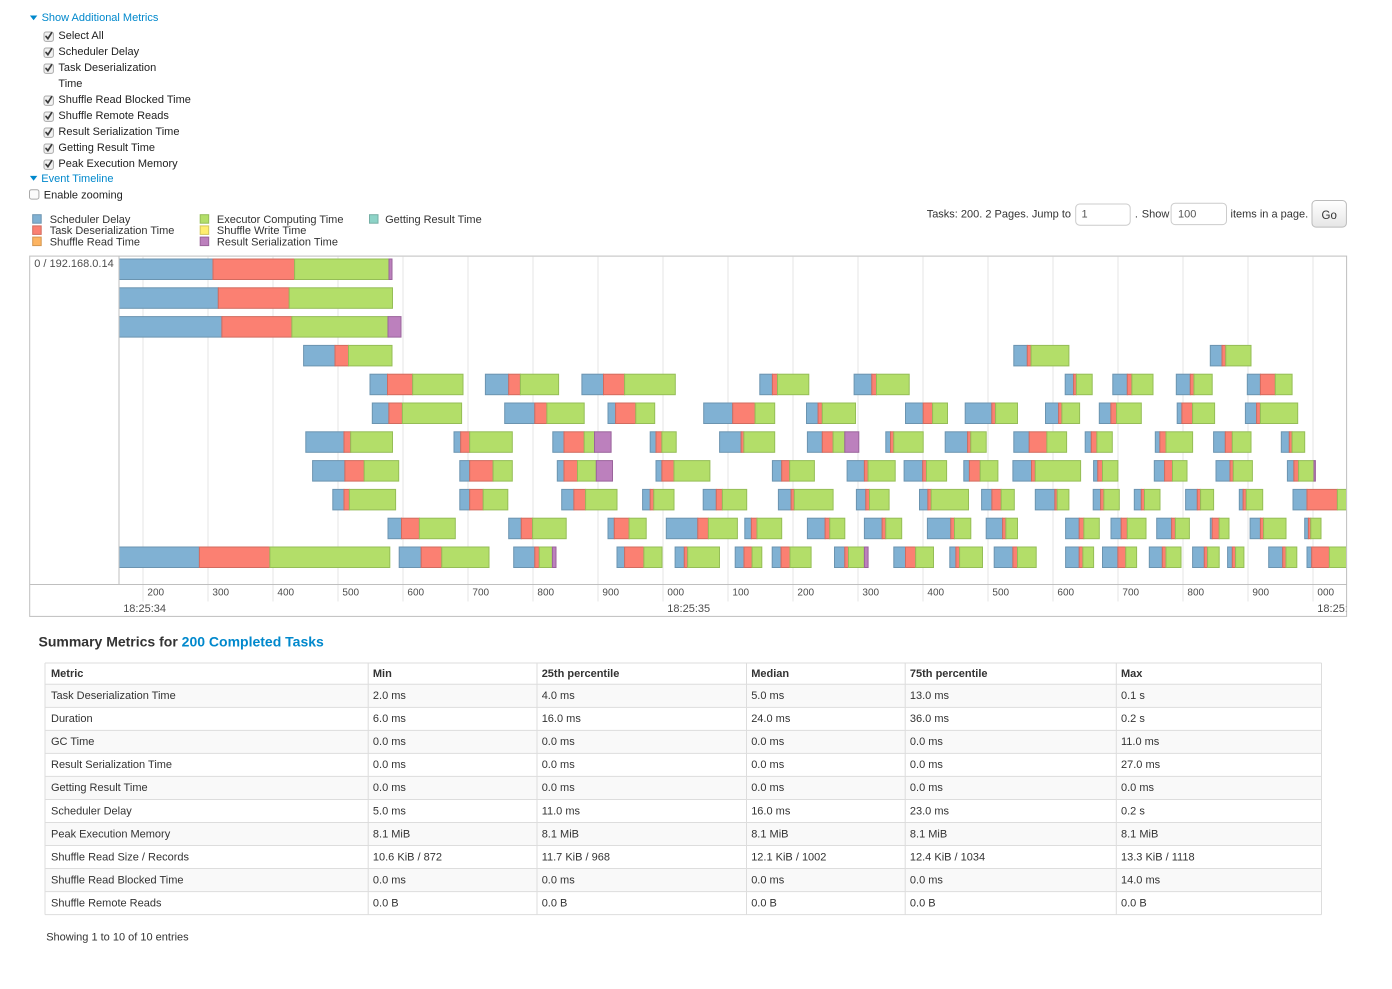 The image size is (1392, 989). Describe the element at coordinates (261, 231) in the screenshot. I see `svg-text: Shuffle Write Time` at that location.